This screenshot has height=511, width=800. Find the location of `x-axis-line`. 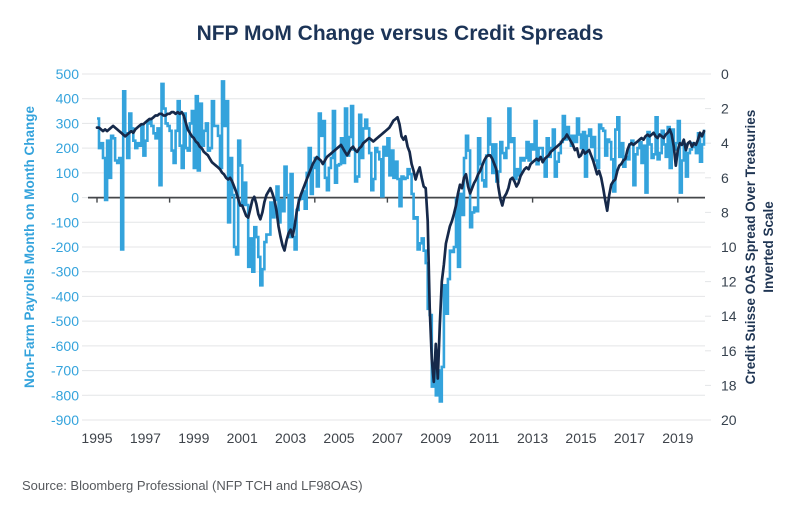

x-axis-line is located at coordinates (396, 199).